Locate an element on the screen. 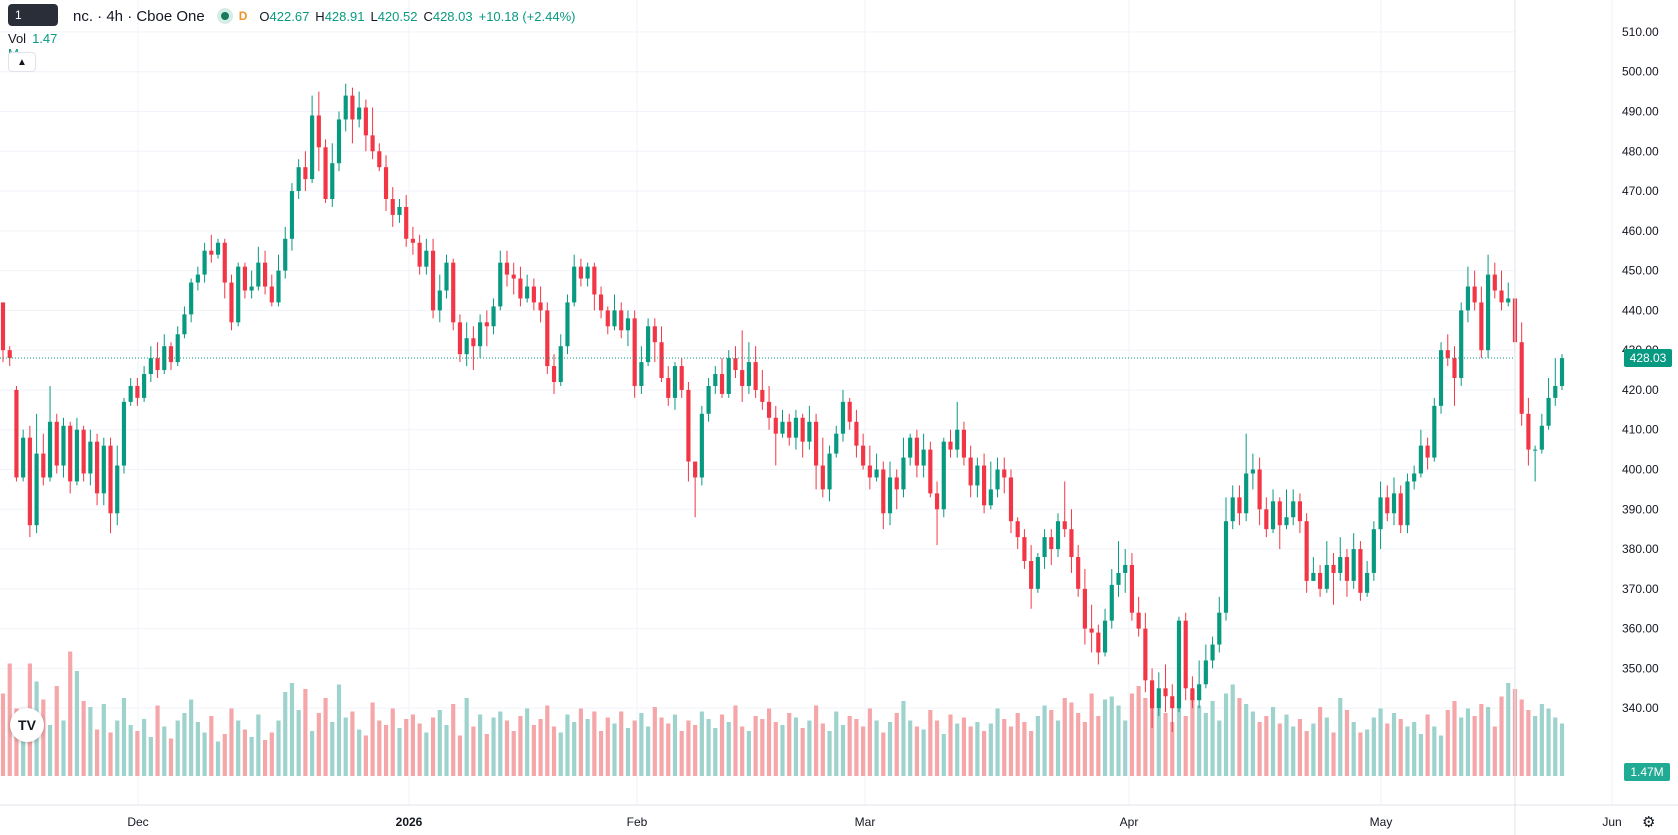 This screenshot has height=835, width=1678. time-tick-label: Mar is located at coordinates (865, 822).